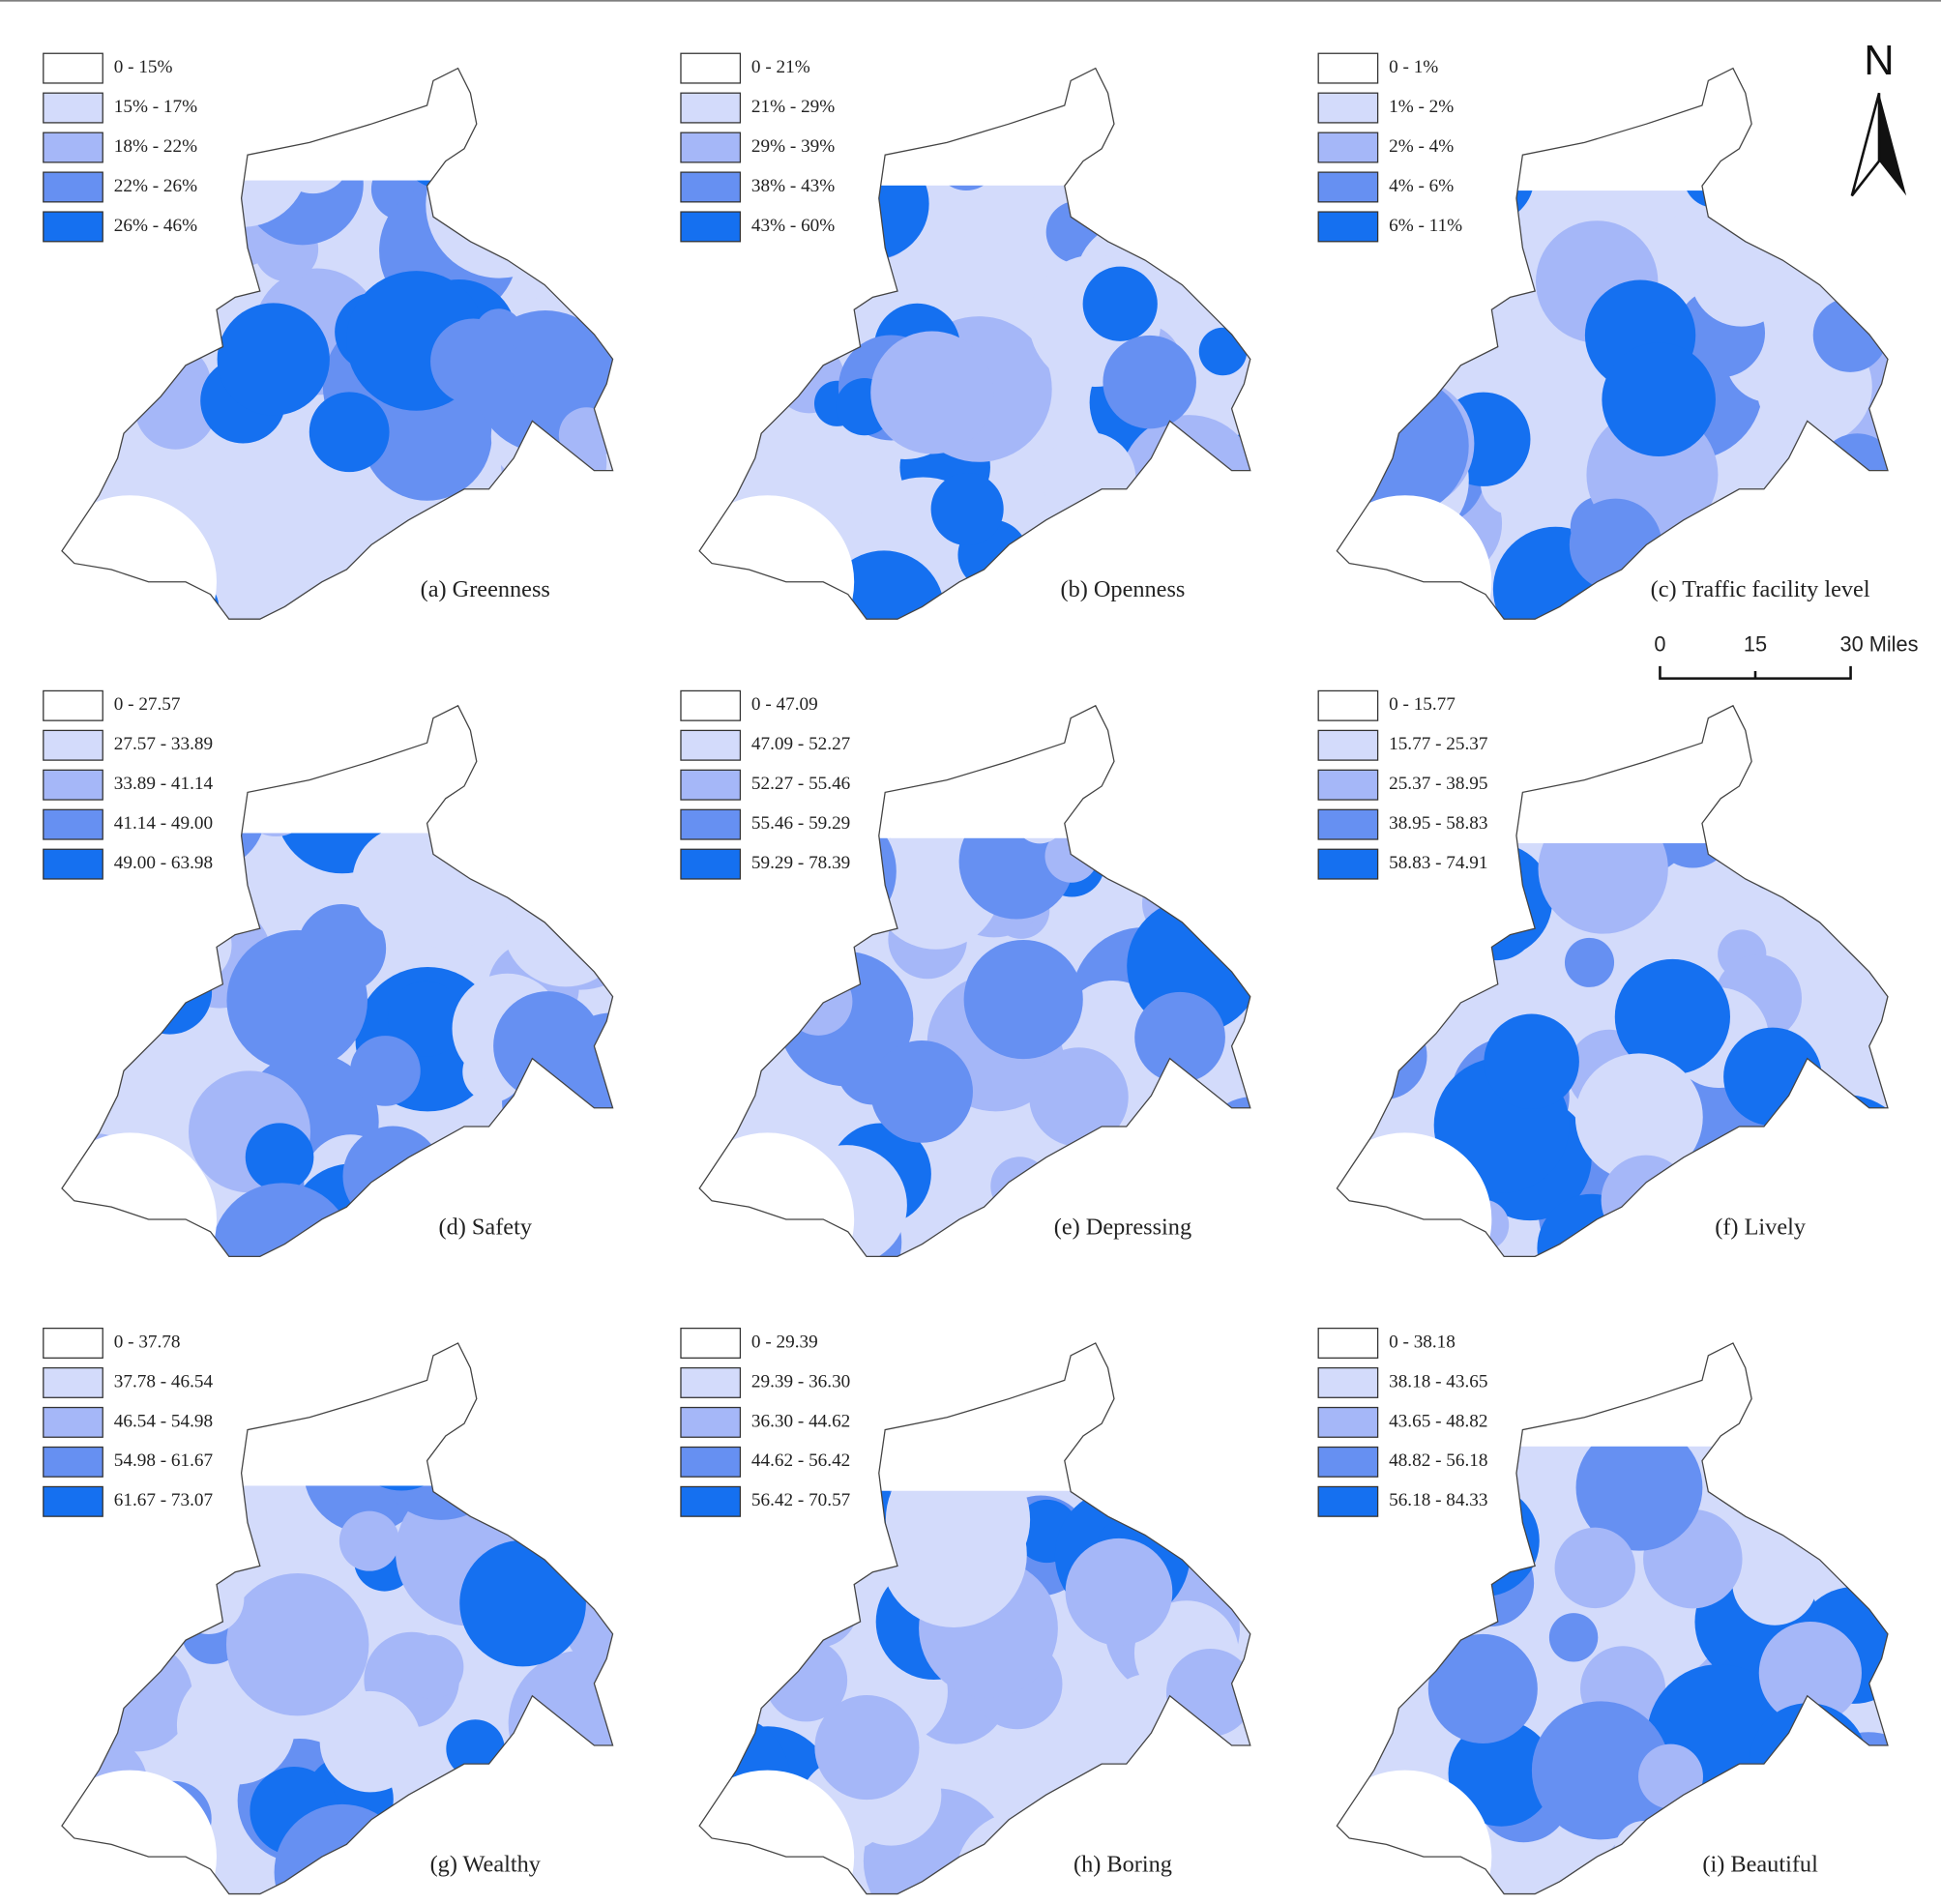 Image resolution: width=1941 pixels, height=1904 pixels. I want to click on legend-label: 36.30 - 44.62, so click(800, 1421).